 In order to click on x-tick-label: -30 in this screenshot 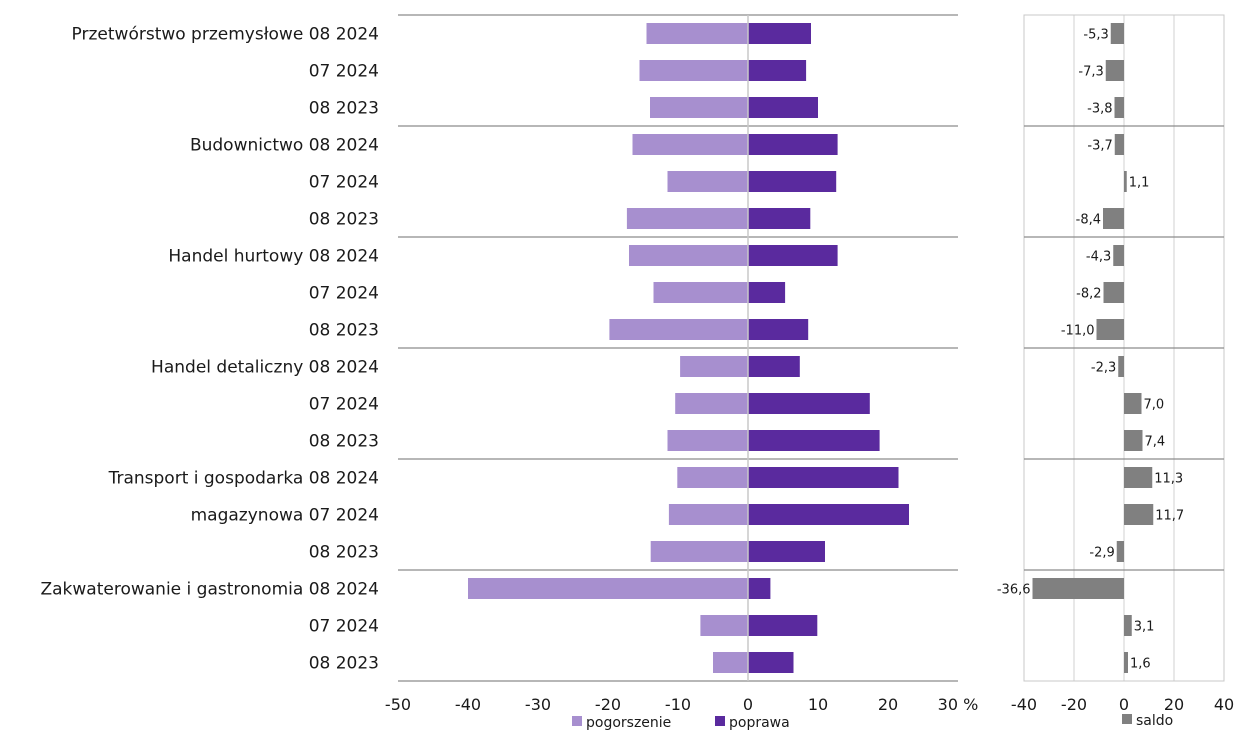, I will do `click(538, 704)`.